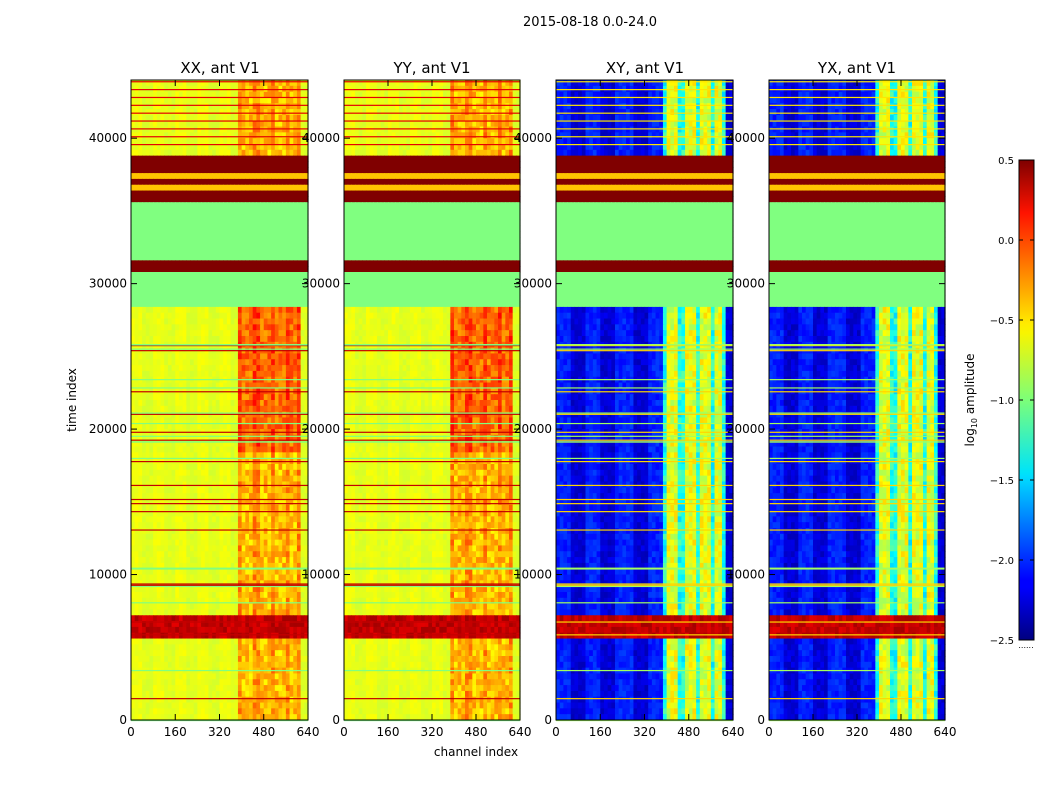 The image size is (1050, 800). I want to click on figure-suptitle: 2015-08-18 0.0-24.0, so click(590, 22).